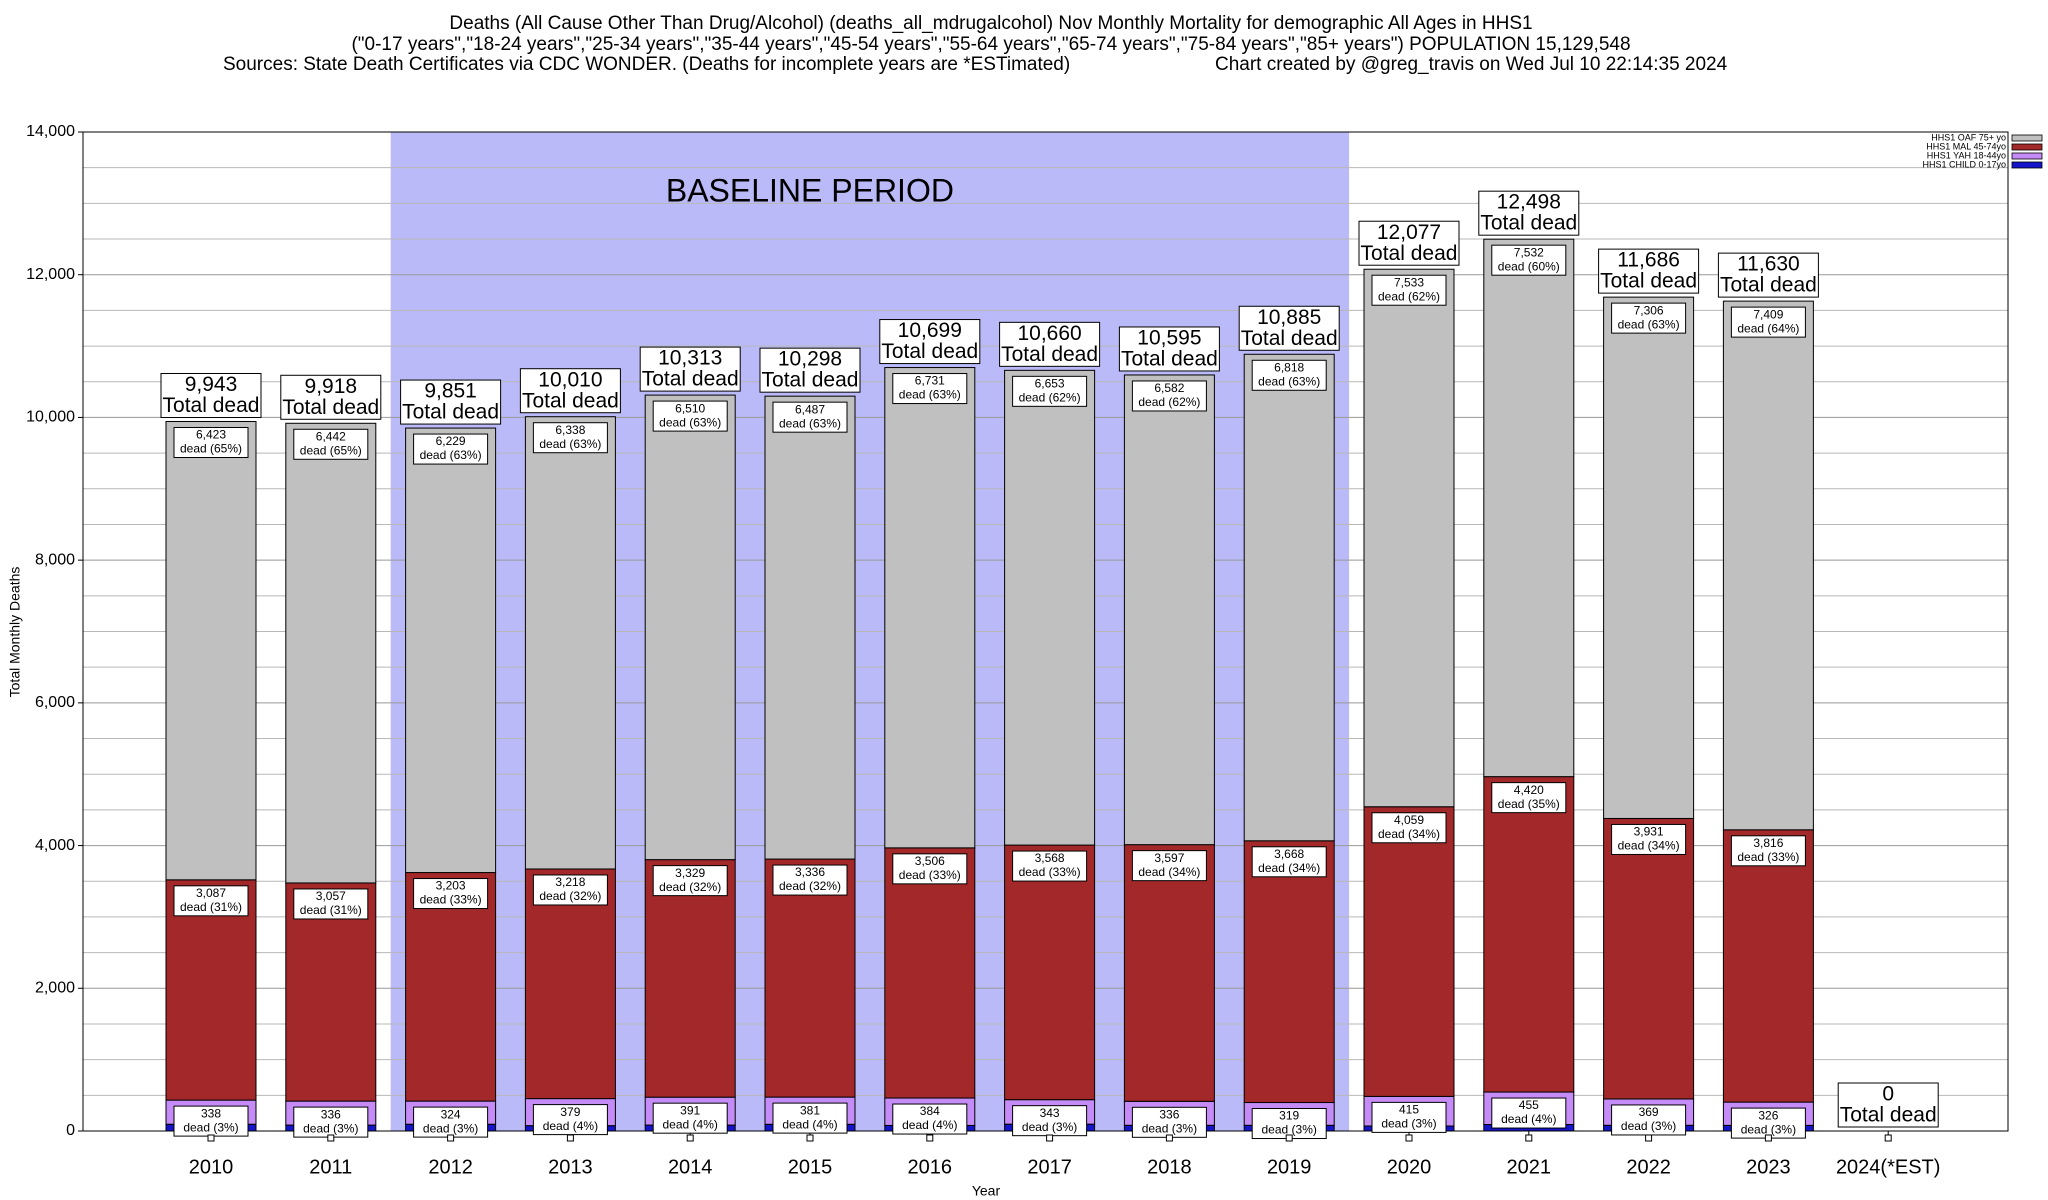  What do you see at coordinates (1968, 137) in the screenshot?
I see `legend-label: HHS1 OAF 75+ yo` at bounding box center [1968, 137].